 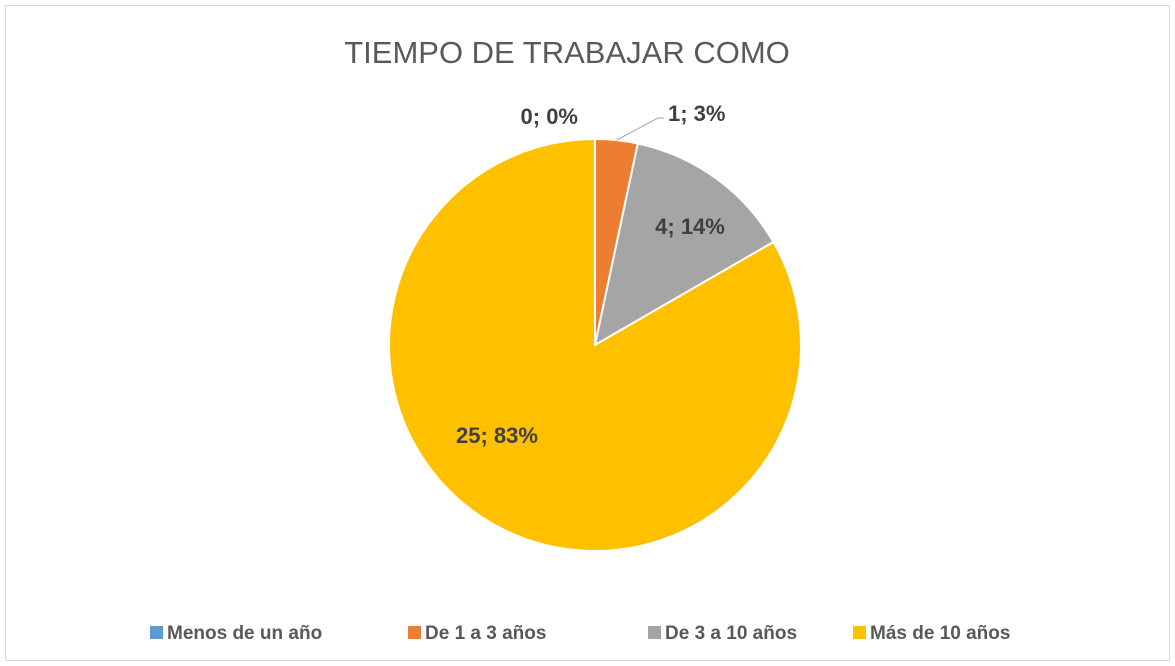 I want to click on legend-label: Menos de un año, so click(x=244, y=633).